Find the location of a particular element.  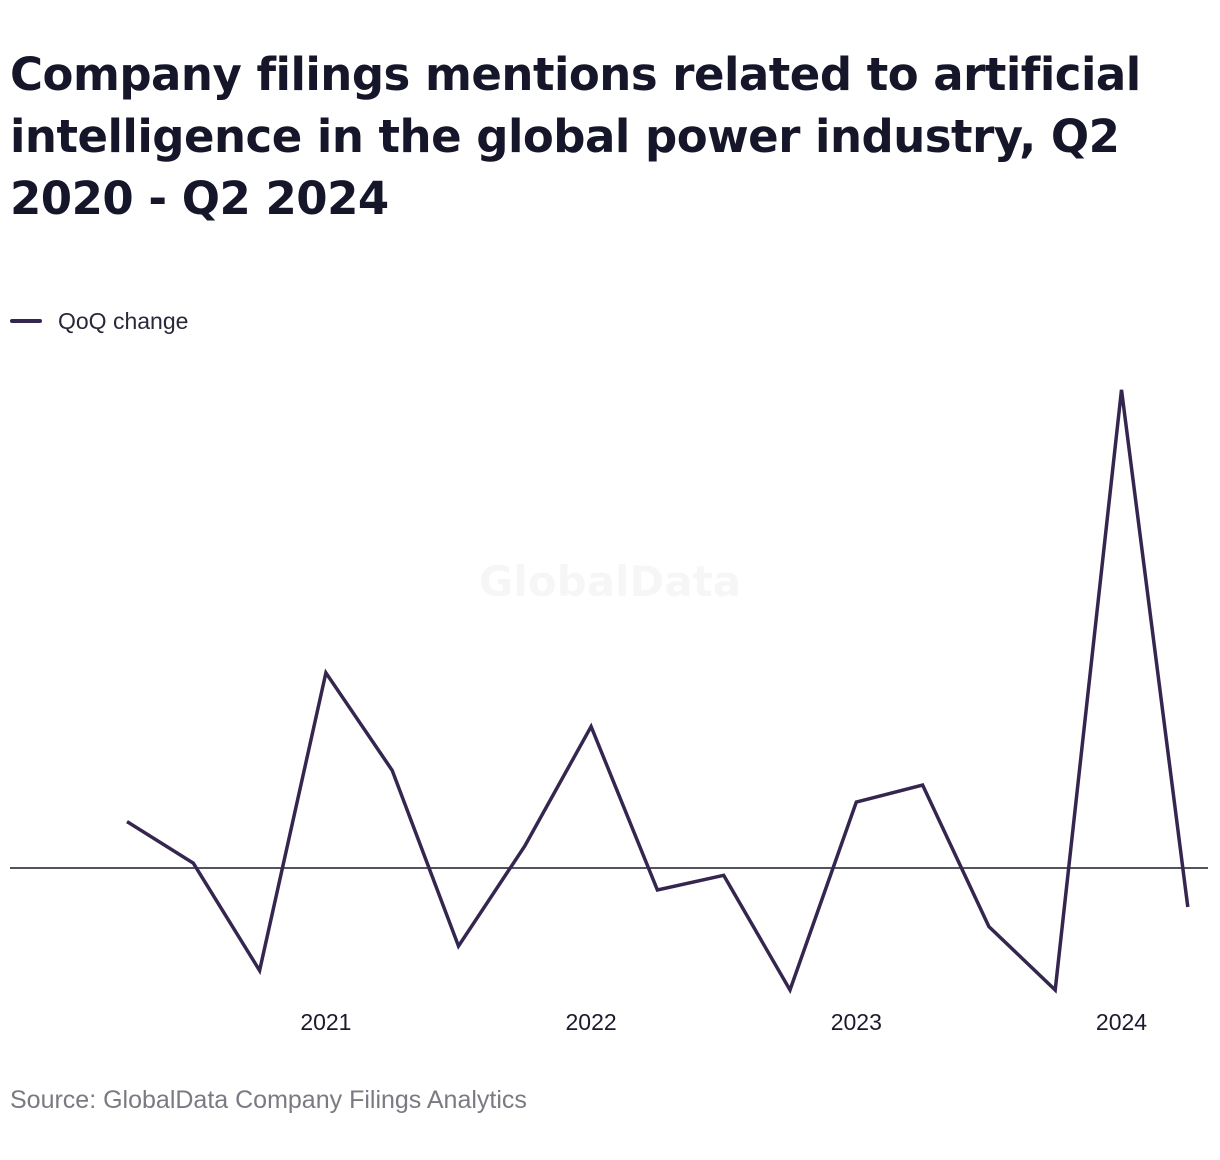

data-point-q1-2022 is located at coordinates (591, 726).